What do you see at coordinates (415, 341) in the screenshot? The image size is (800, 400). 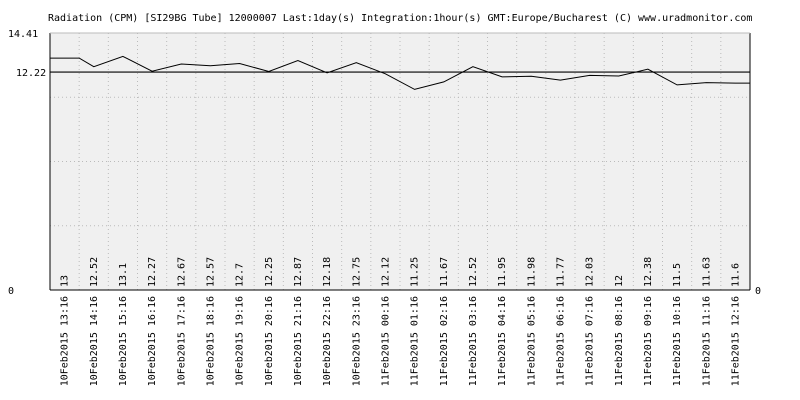 I see `x-tick-label: 11Feb2015 01:16` at bounding box center [415, 341].